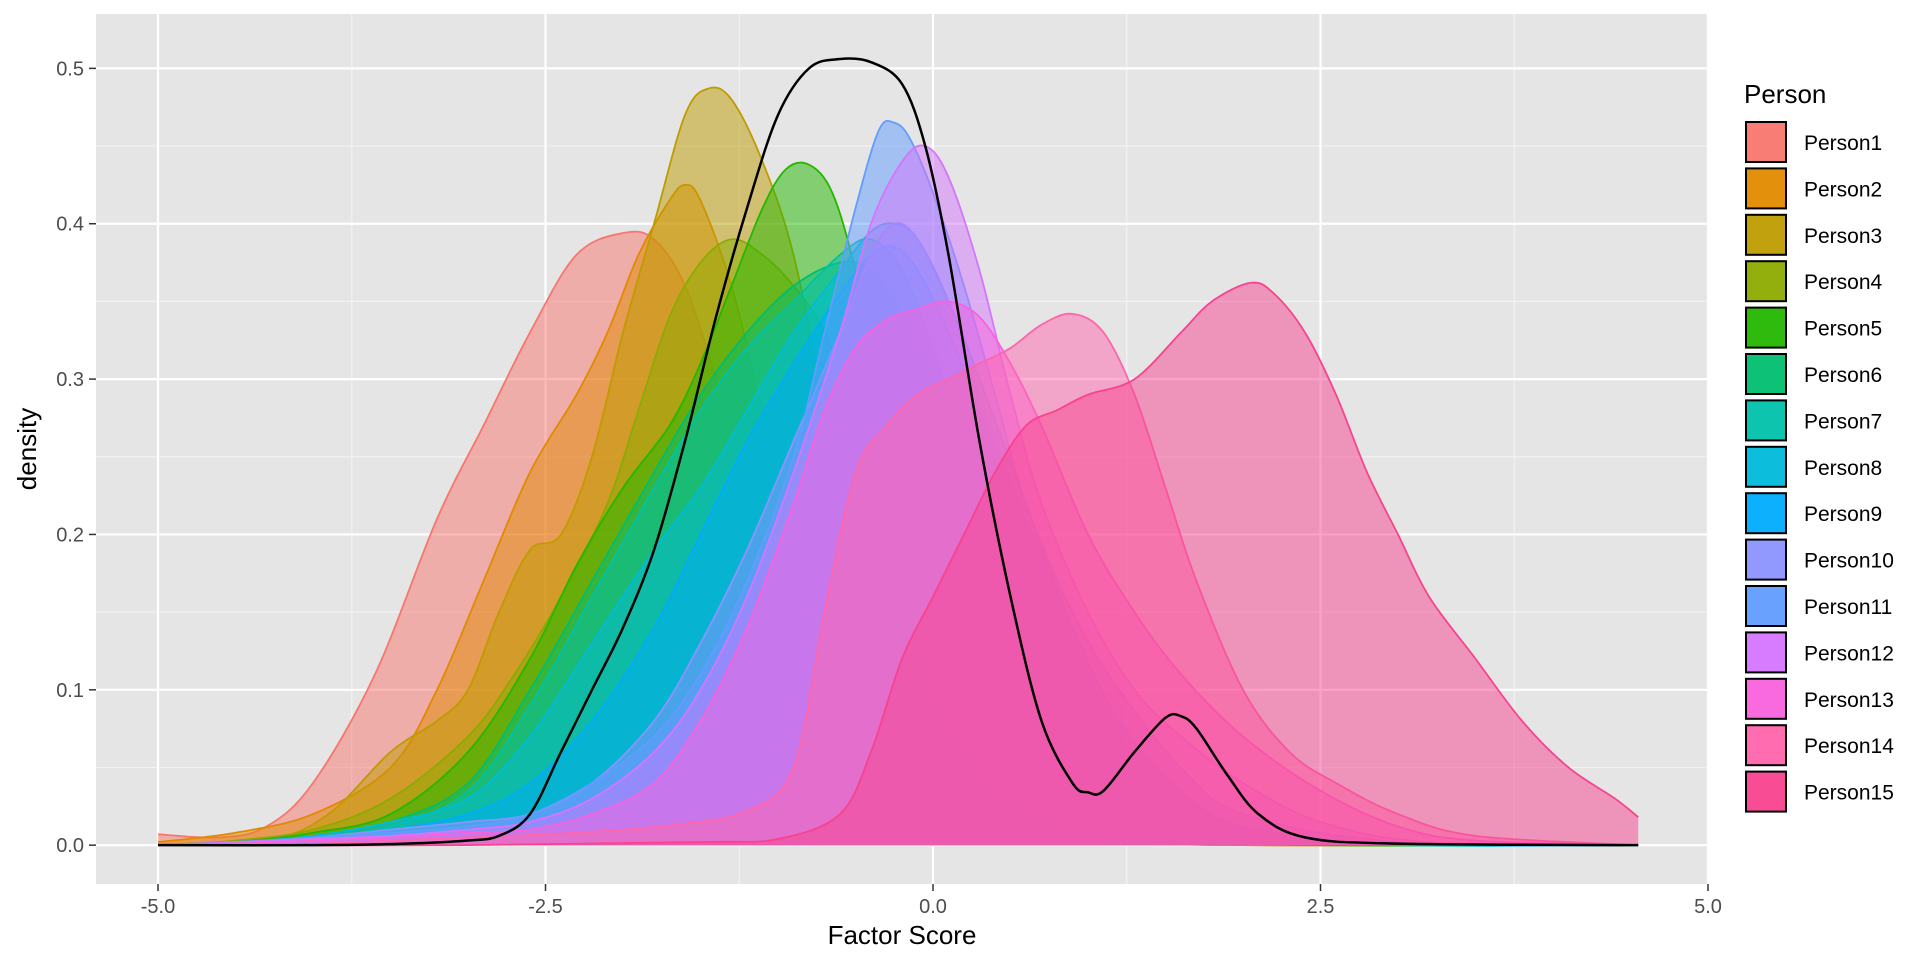 The image size is (1920, 960). Describe the element at coordinates (933, 907) in the screenshot. I see `x-tick-label: 0.0` at that location.